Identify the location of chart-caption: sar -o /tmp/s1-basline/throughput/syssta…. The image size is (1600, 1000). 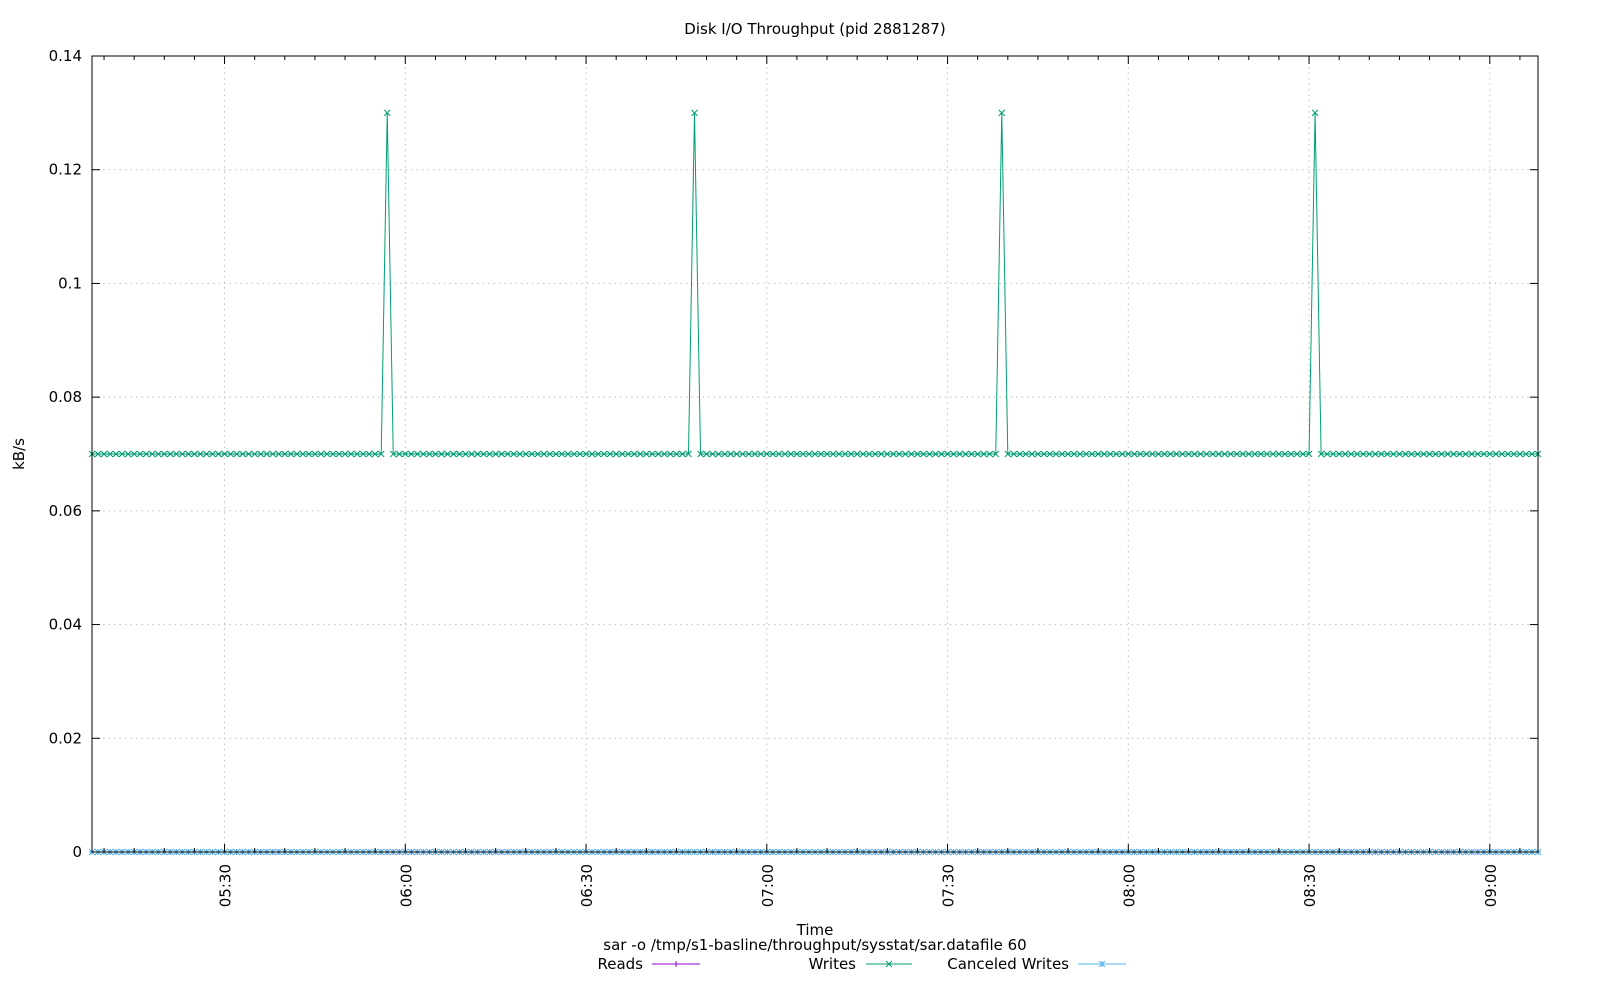
(814, 945).